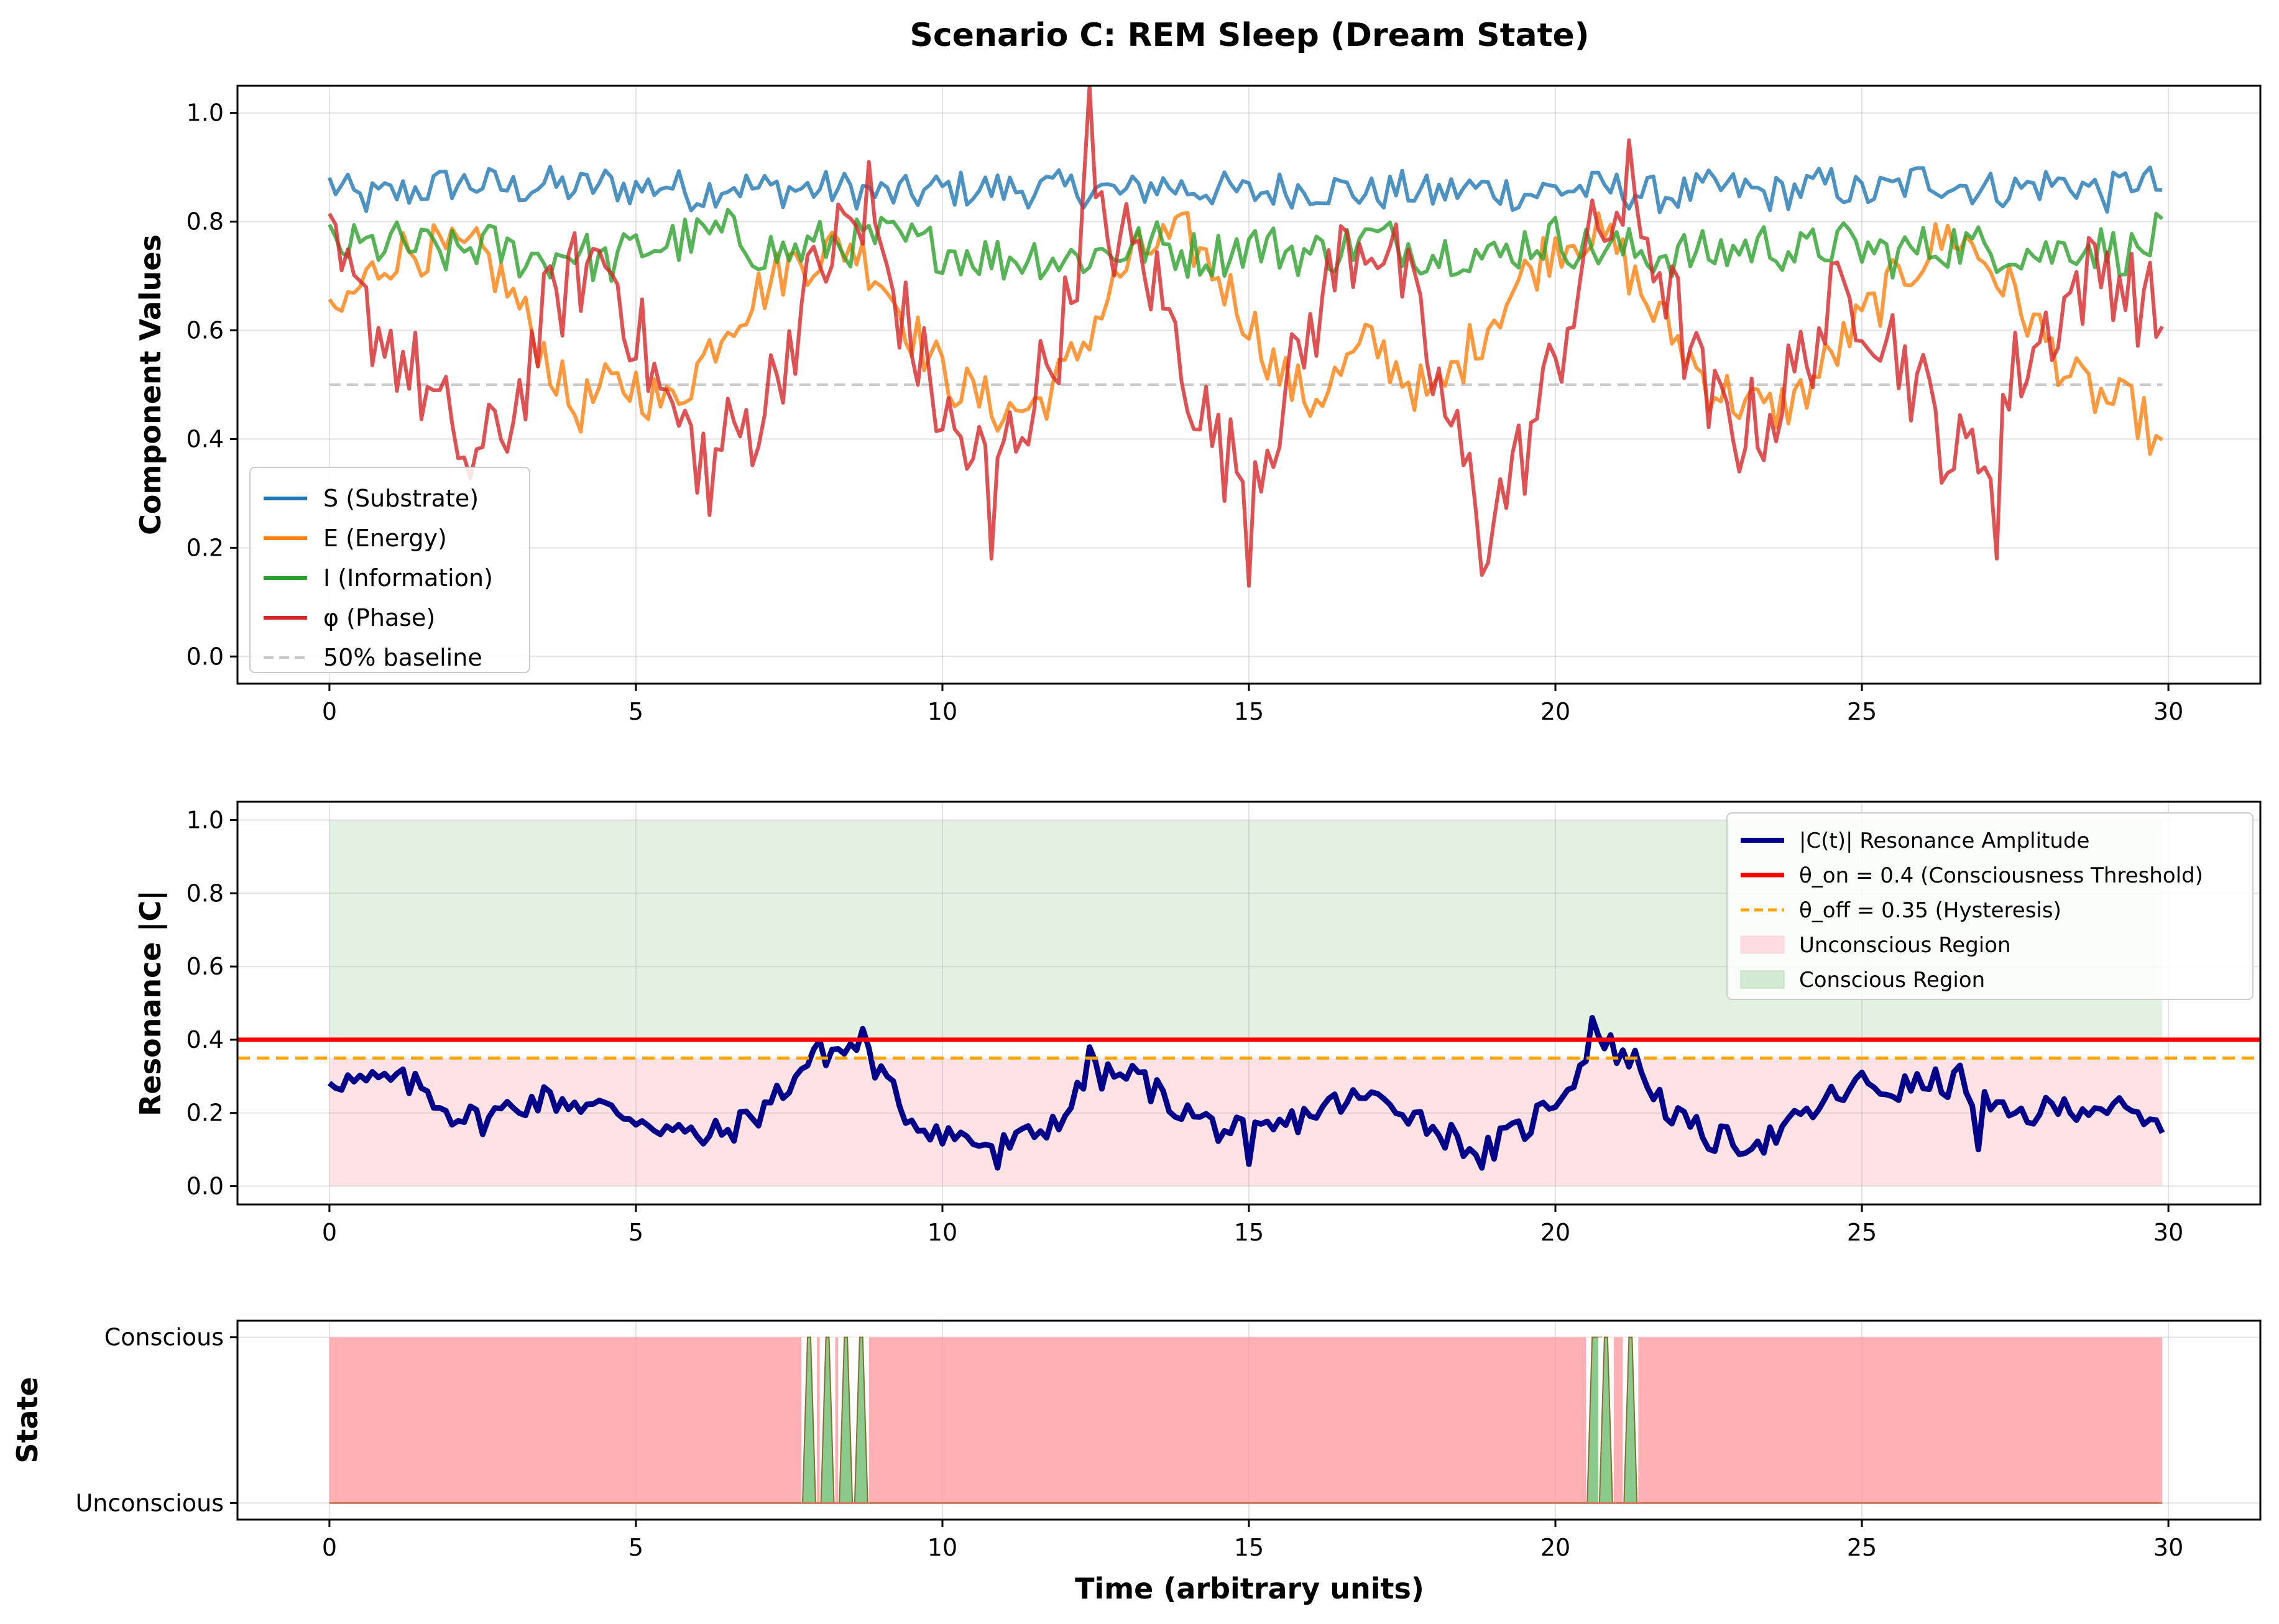 The image size is (2279, 1624). Describe the element at coordinates (1944, 840) in the screenshot. I see `legend-label-C: |C(t)| Resonance Amplitude` at that location.